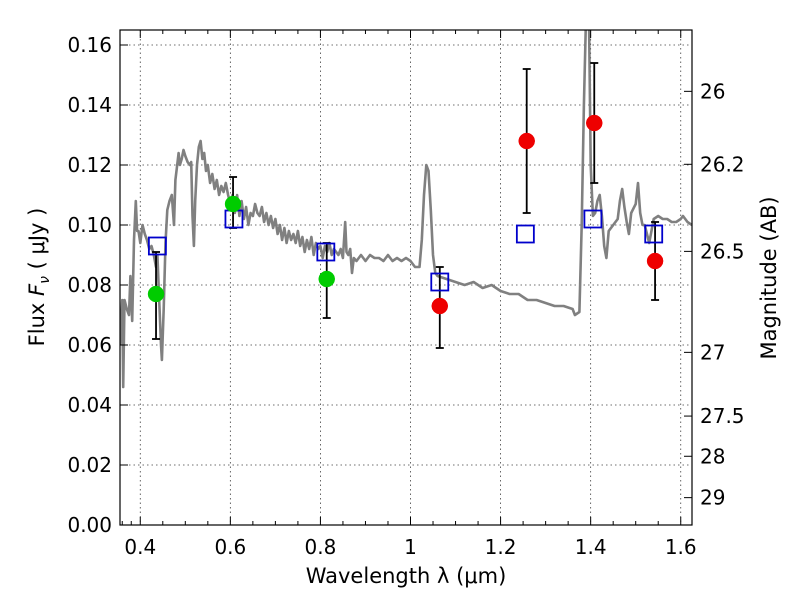 This screenshot has height=600, width=800. I want to click on y-tick-label: 0.12, so click(89, 165).